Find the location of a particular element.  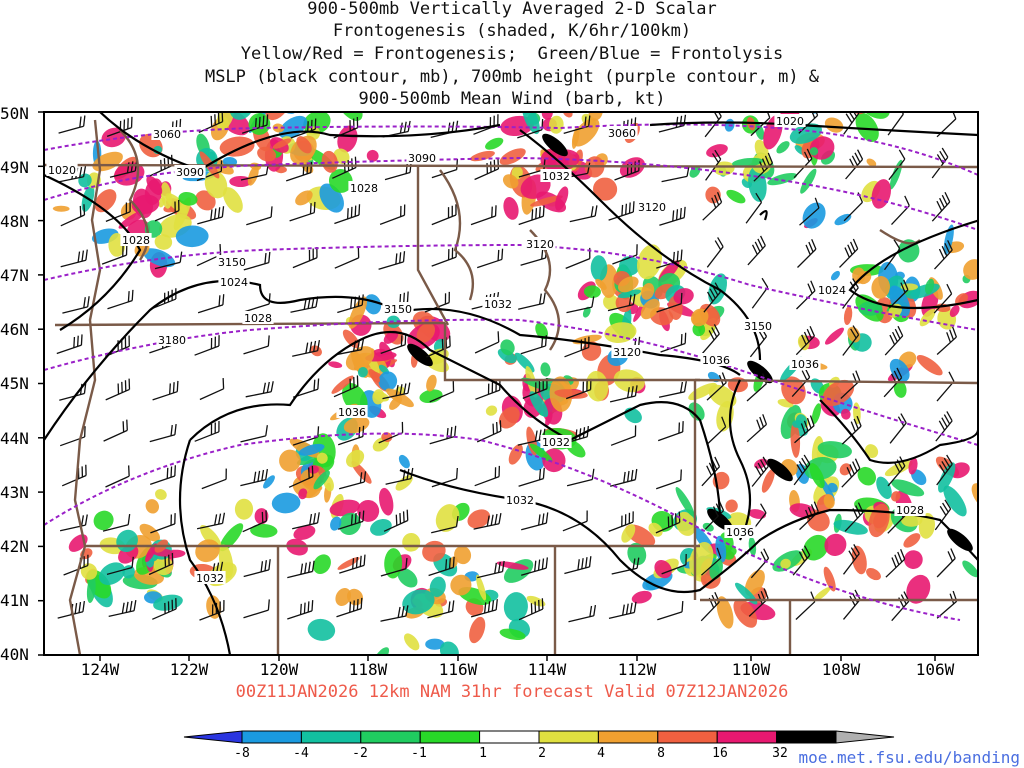

colorbar-tick-label: -2 is located at coordinates (360, 753).